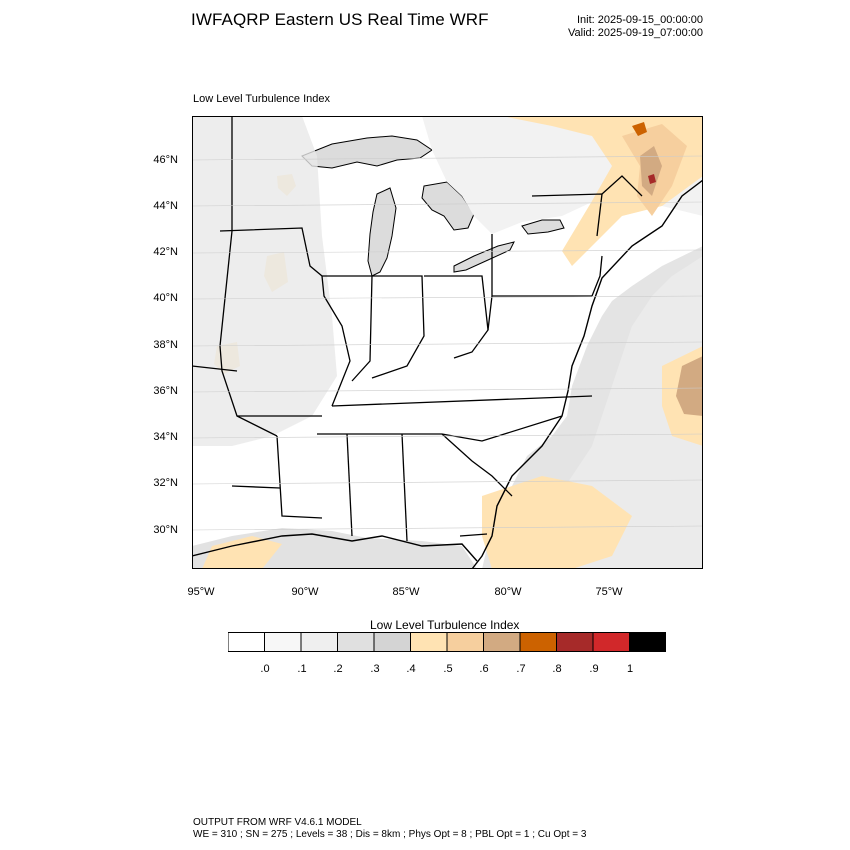 This screenshot has width=850, height=850. Describe the element at coordinates (411, 669) in the screenshot. I see `colorbar-label: .4` at that location.